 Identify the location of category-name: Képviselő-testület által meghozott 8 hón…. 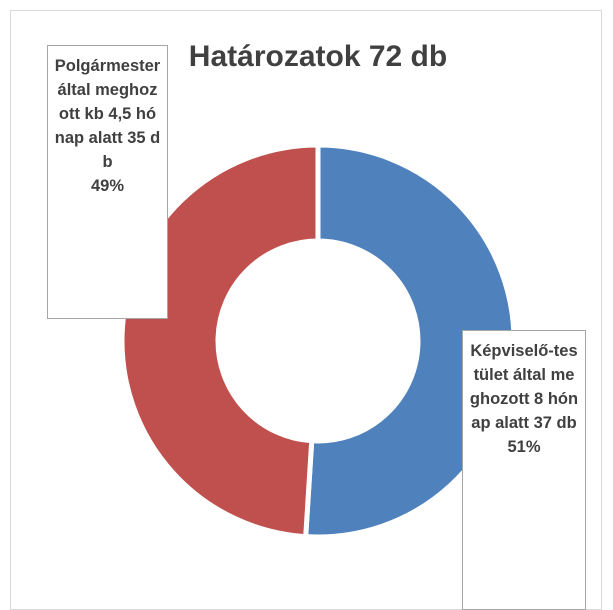
(524, 387).